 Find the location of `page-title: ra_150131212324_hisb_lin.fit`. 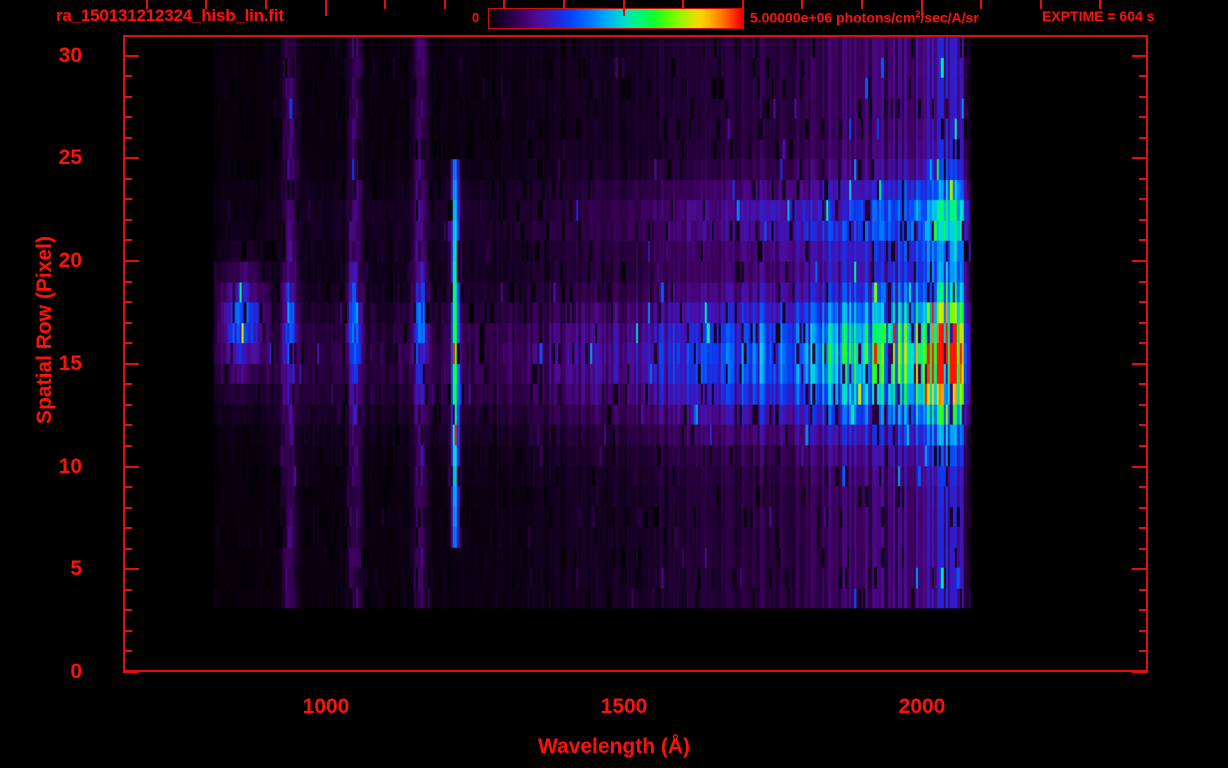

page-title: ra_150131212324_hisb_lin.fit is located at coordinates (170, 15).